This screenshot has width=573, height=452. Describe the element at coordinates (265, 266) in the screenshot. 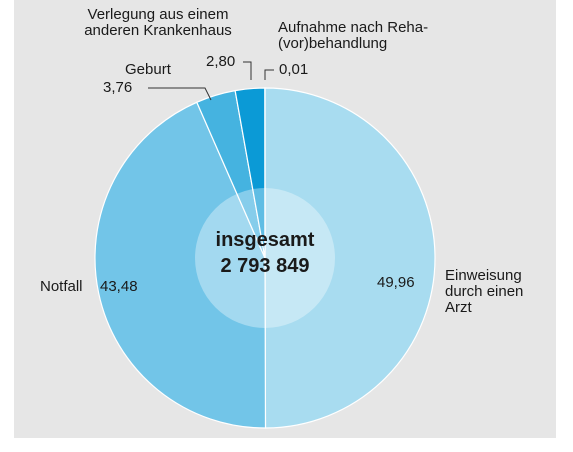

I see `center-label: 2 793 849` at that location.